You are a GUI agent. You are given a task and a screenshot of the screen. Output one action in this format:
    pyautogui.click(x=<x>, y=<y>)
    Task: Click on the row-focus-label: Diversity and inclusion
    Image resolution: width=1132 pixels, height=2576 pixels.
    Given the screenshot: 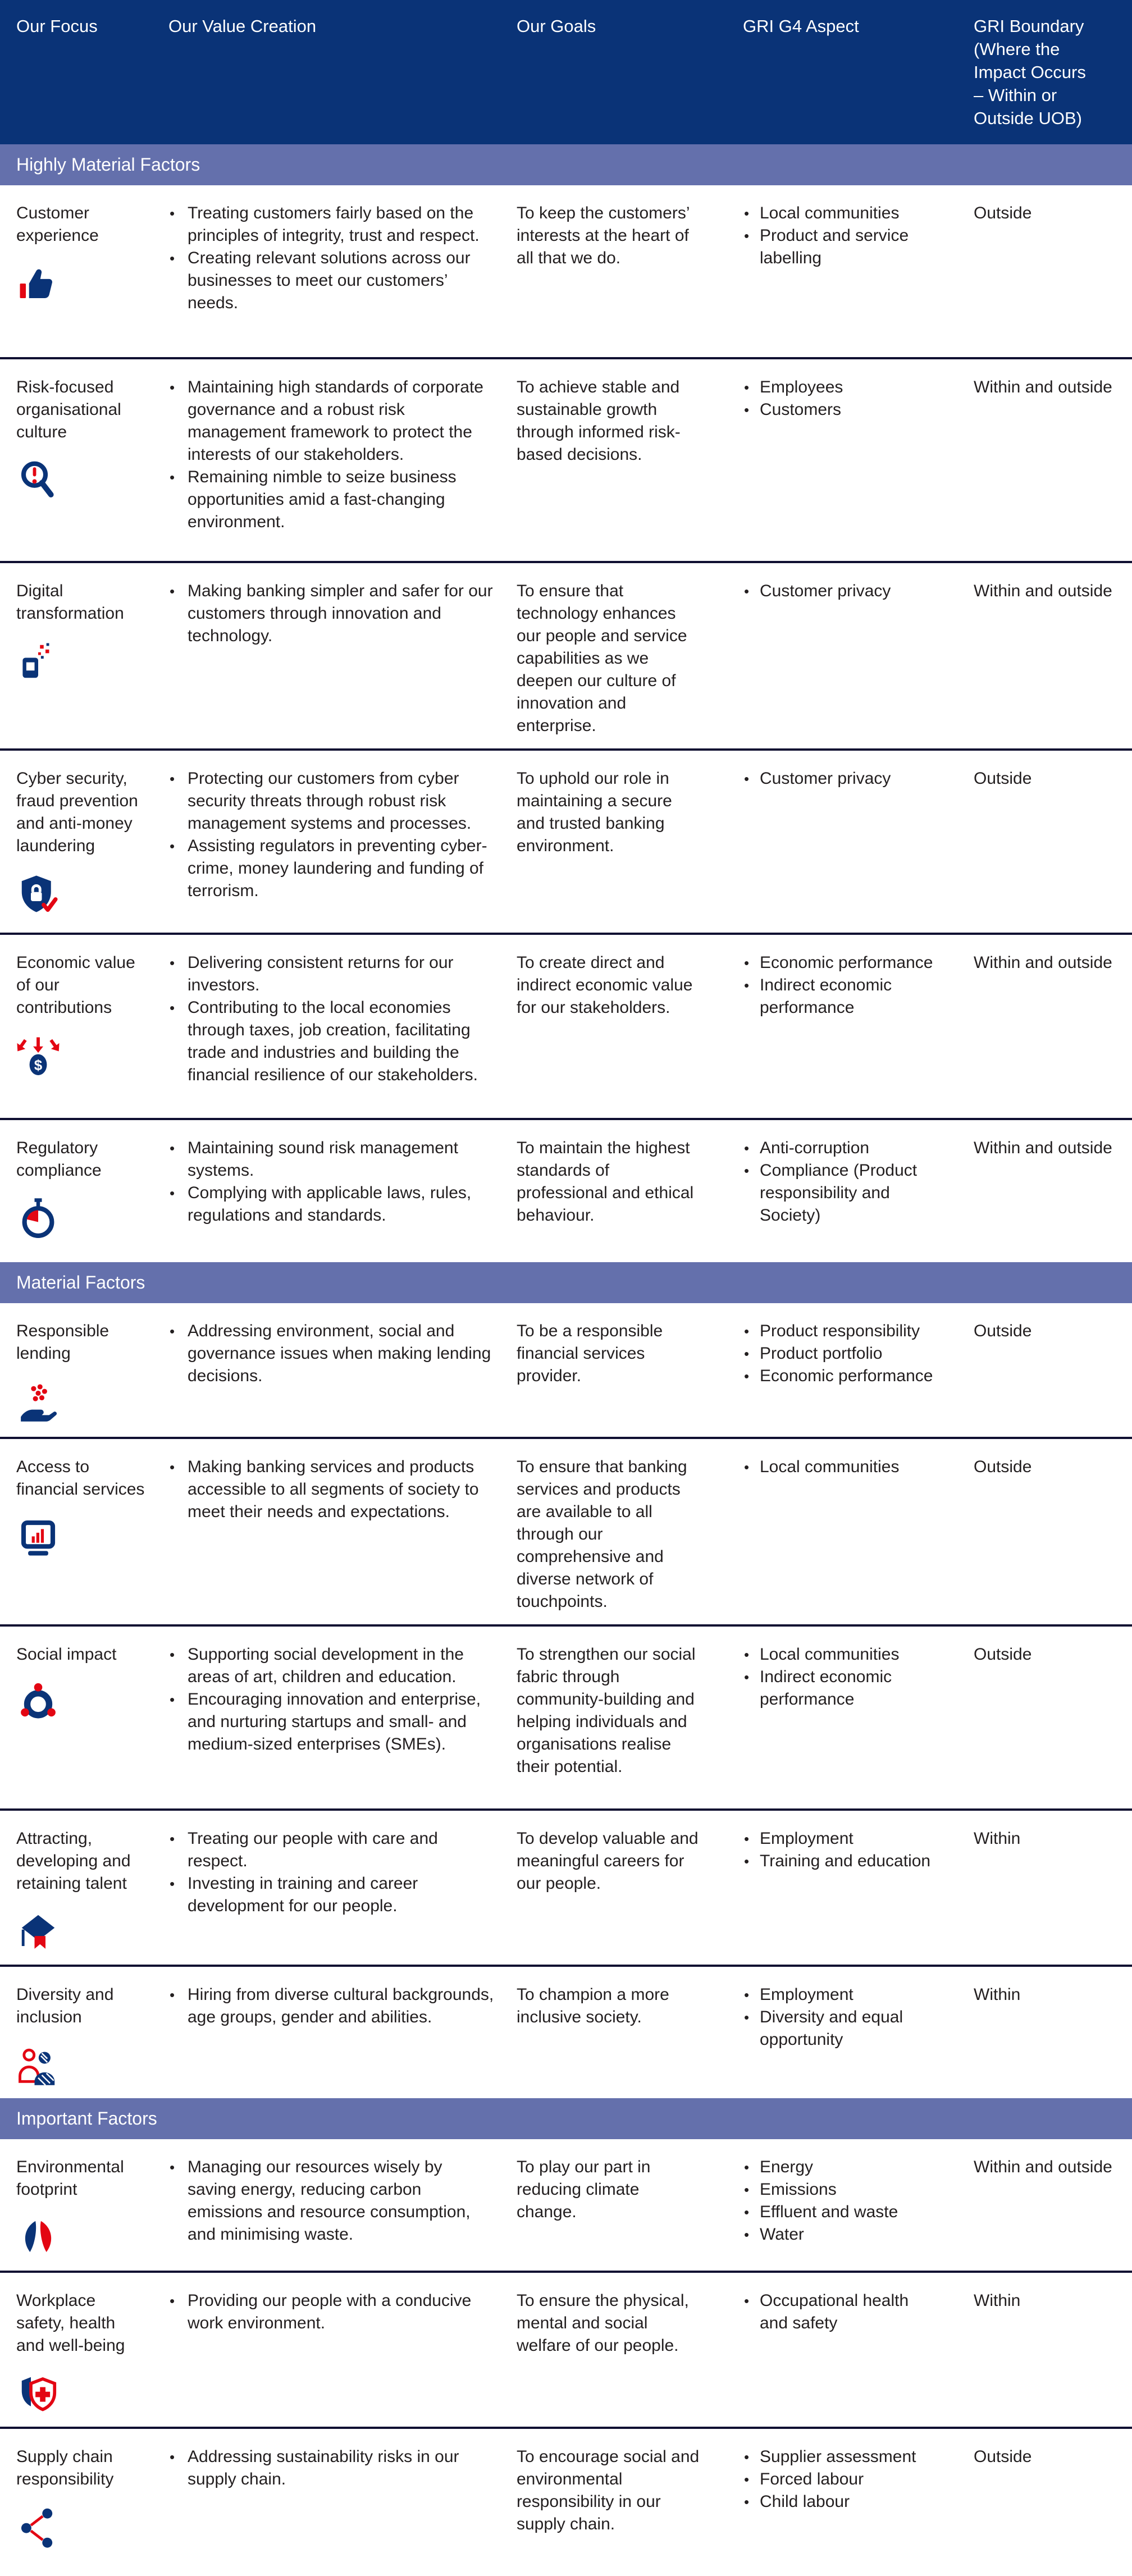 What is the action you would take?
    pyautogui.click(x=65, y=2005)
    